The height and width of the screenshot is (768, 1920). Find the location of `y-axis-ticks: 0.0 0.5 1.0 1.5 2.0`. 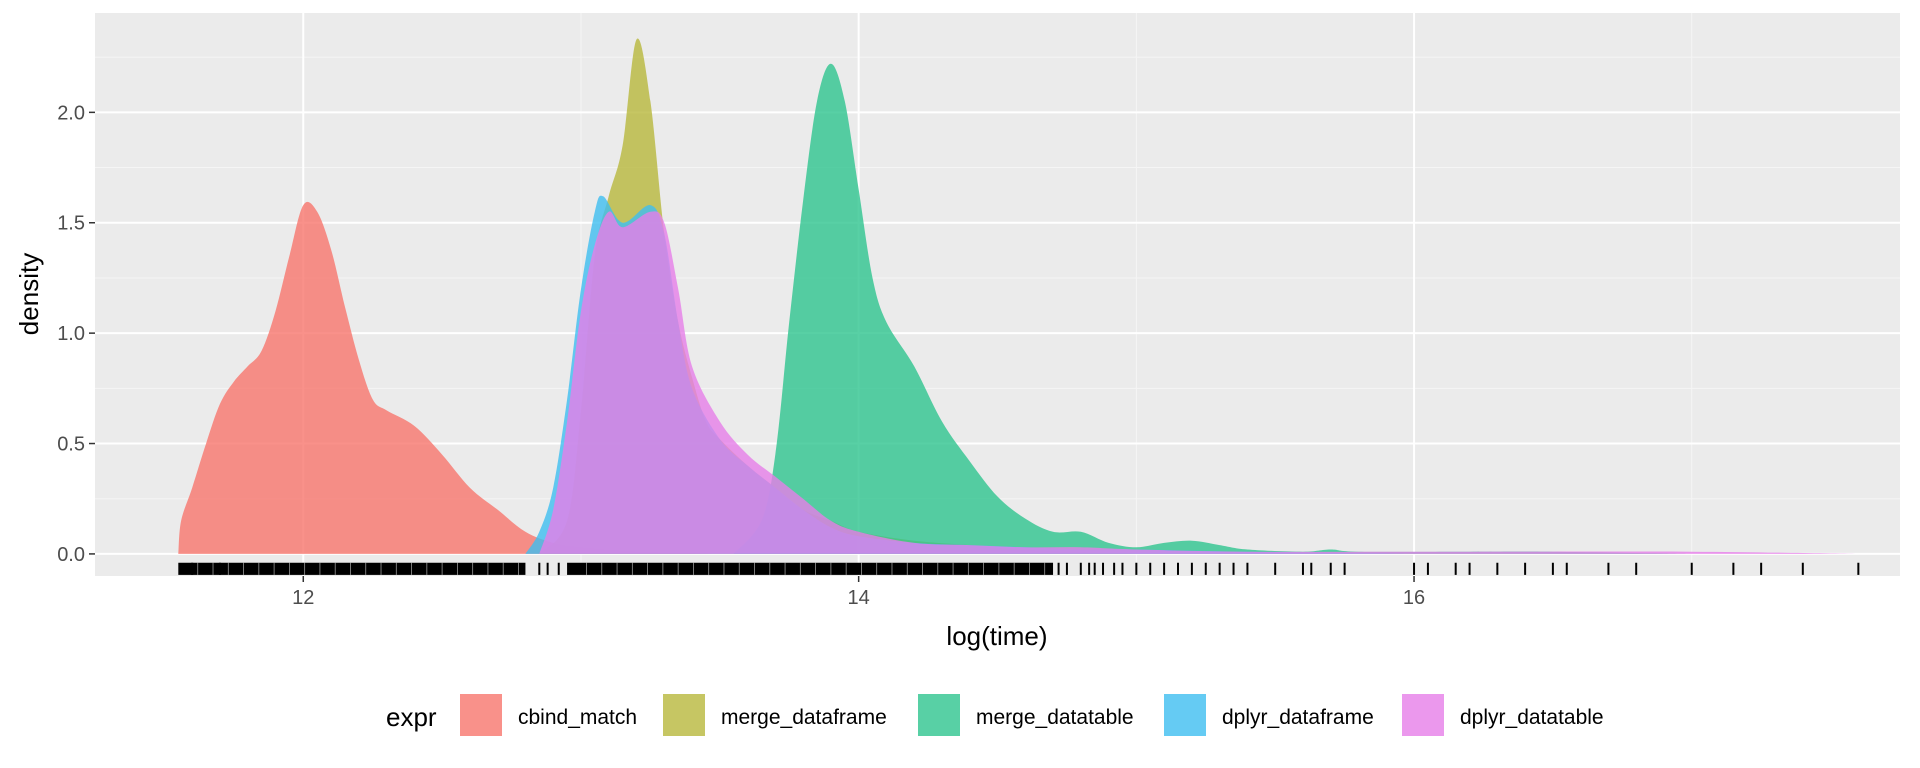

y-axis-ticks: 0.0 0.5 1.0 1.5 2.0 is located at coordinates (76, 334).